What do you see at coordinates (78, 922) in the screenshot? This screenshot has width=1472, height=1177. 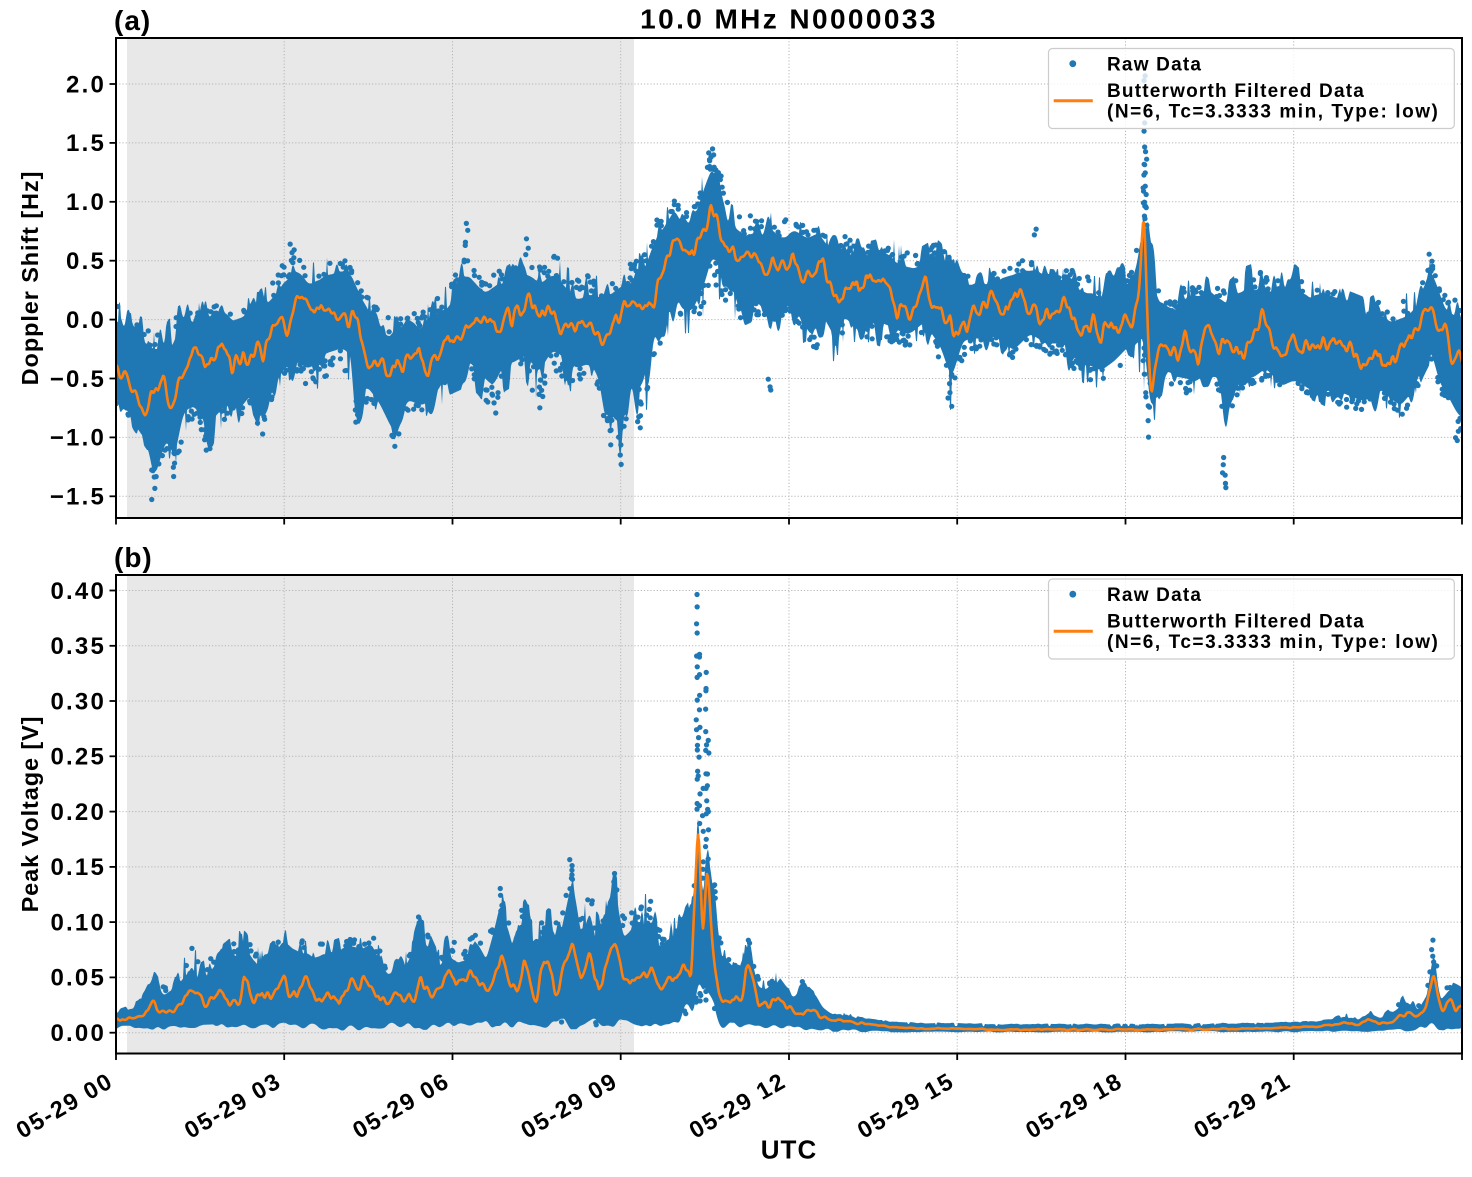 I see `svg-text: 0.10` at bounding box center [78, 922].